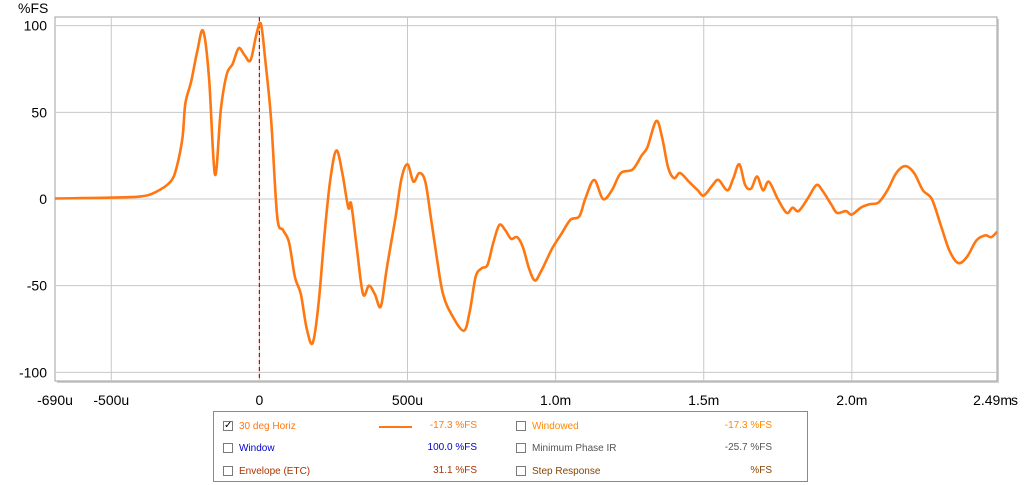 The image size is (1024, 485). I want to click on legend-label: Step Response, so click(566, 471).